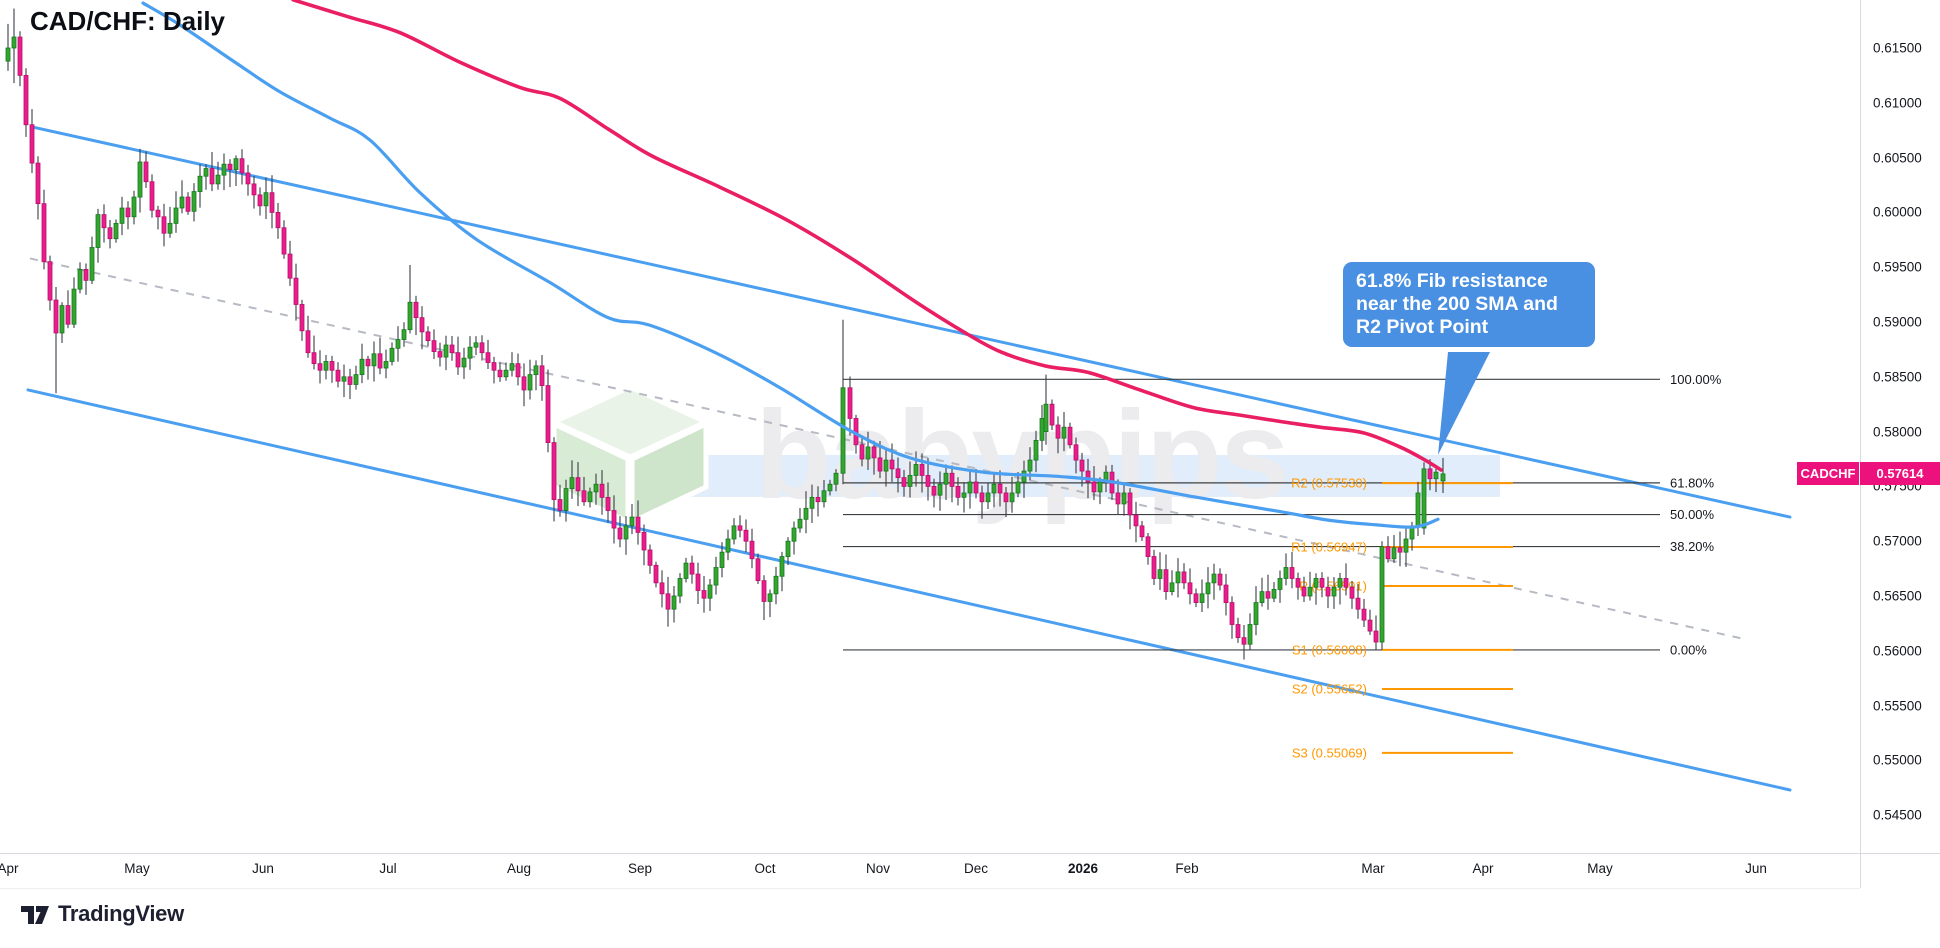 This screenshot has height=948, width=1940. I want to click on time-axis-tick: Oct, so click(765, 868).